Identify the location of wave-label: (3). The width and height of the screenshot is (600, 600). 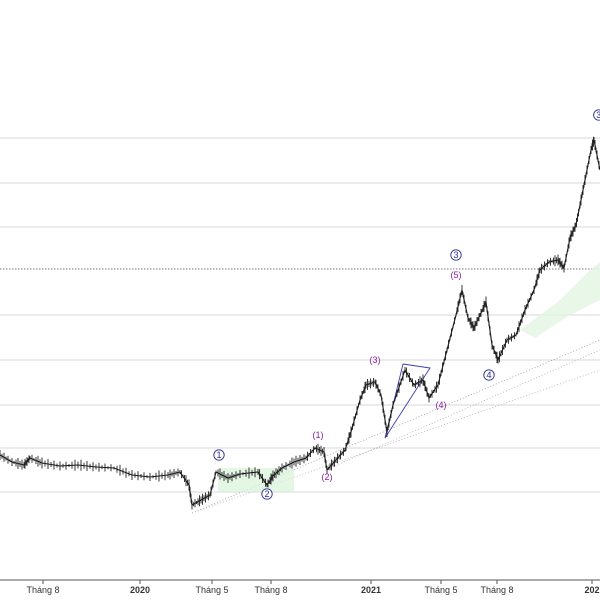
(375, 360).